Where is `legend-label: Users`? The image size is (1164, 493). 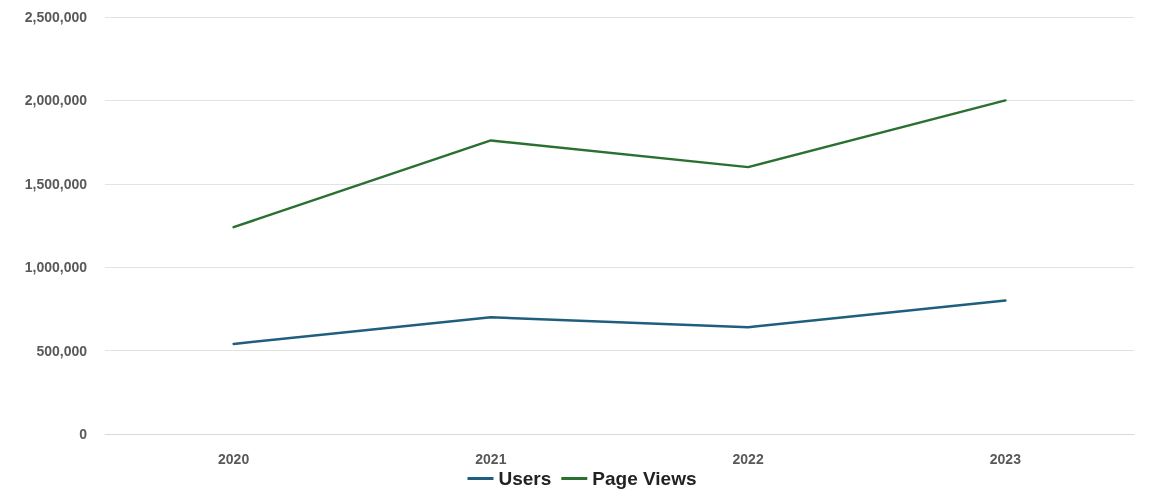 legend-label: Users is located at coordinates (525, 478).